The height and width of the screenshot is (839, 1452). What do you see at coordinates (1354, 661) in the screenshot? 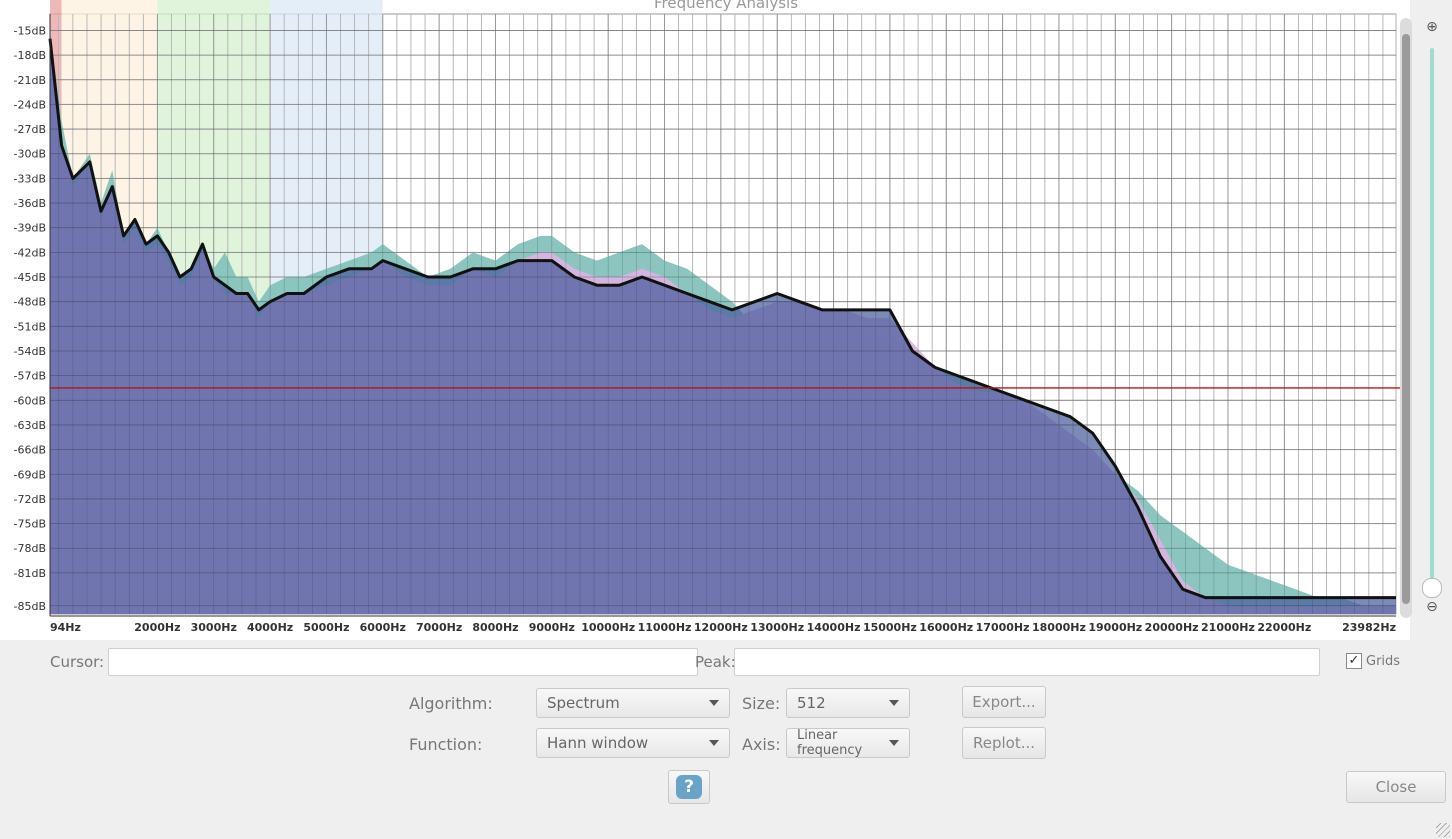
I see `grids-checkbox: ✓` at bounding box center [1354, 661].